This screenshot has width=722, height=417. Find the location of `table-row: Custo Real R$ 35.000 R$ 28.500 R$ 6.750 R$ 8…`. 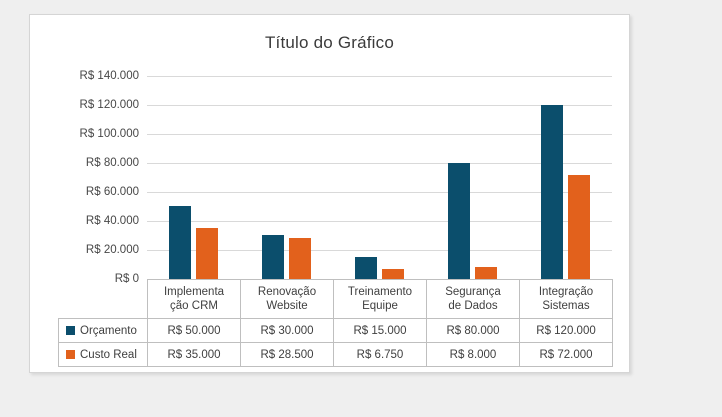

table-row: Custo Real R$ 35.000 R$ 28.500 R$ 6.750 R$ 8… is located at coordinates (335, 354).